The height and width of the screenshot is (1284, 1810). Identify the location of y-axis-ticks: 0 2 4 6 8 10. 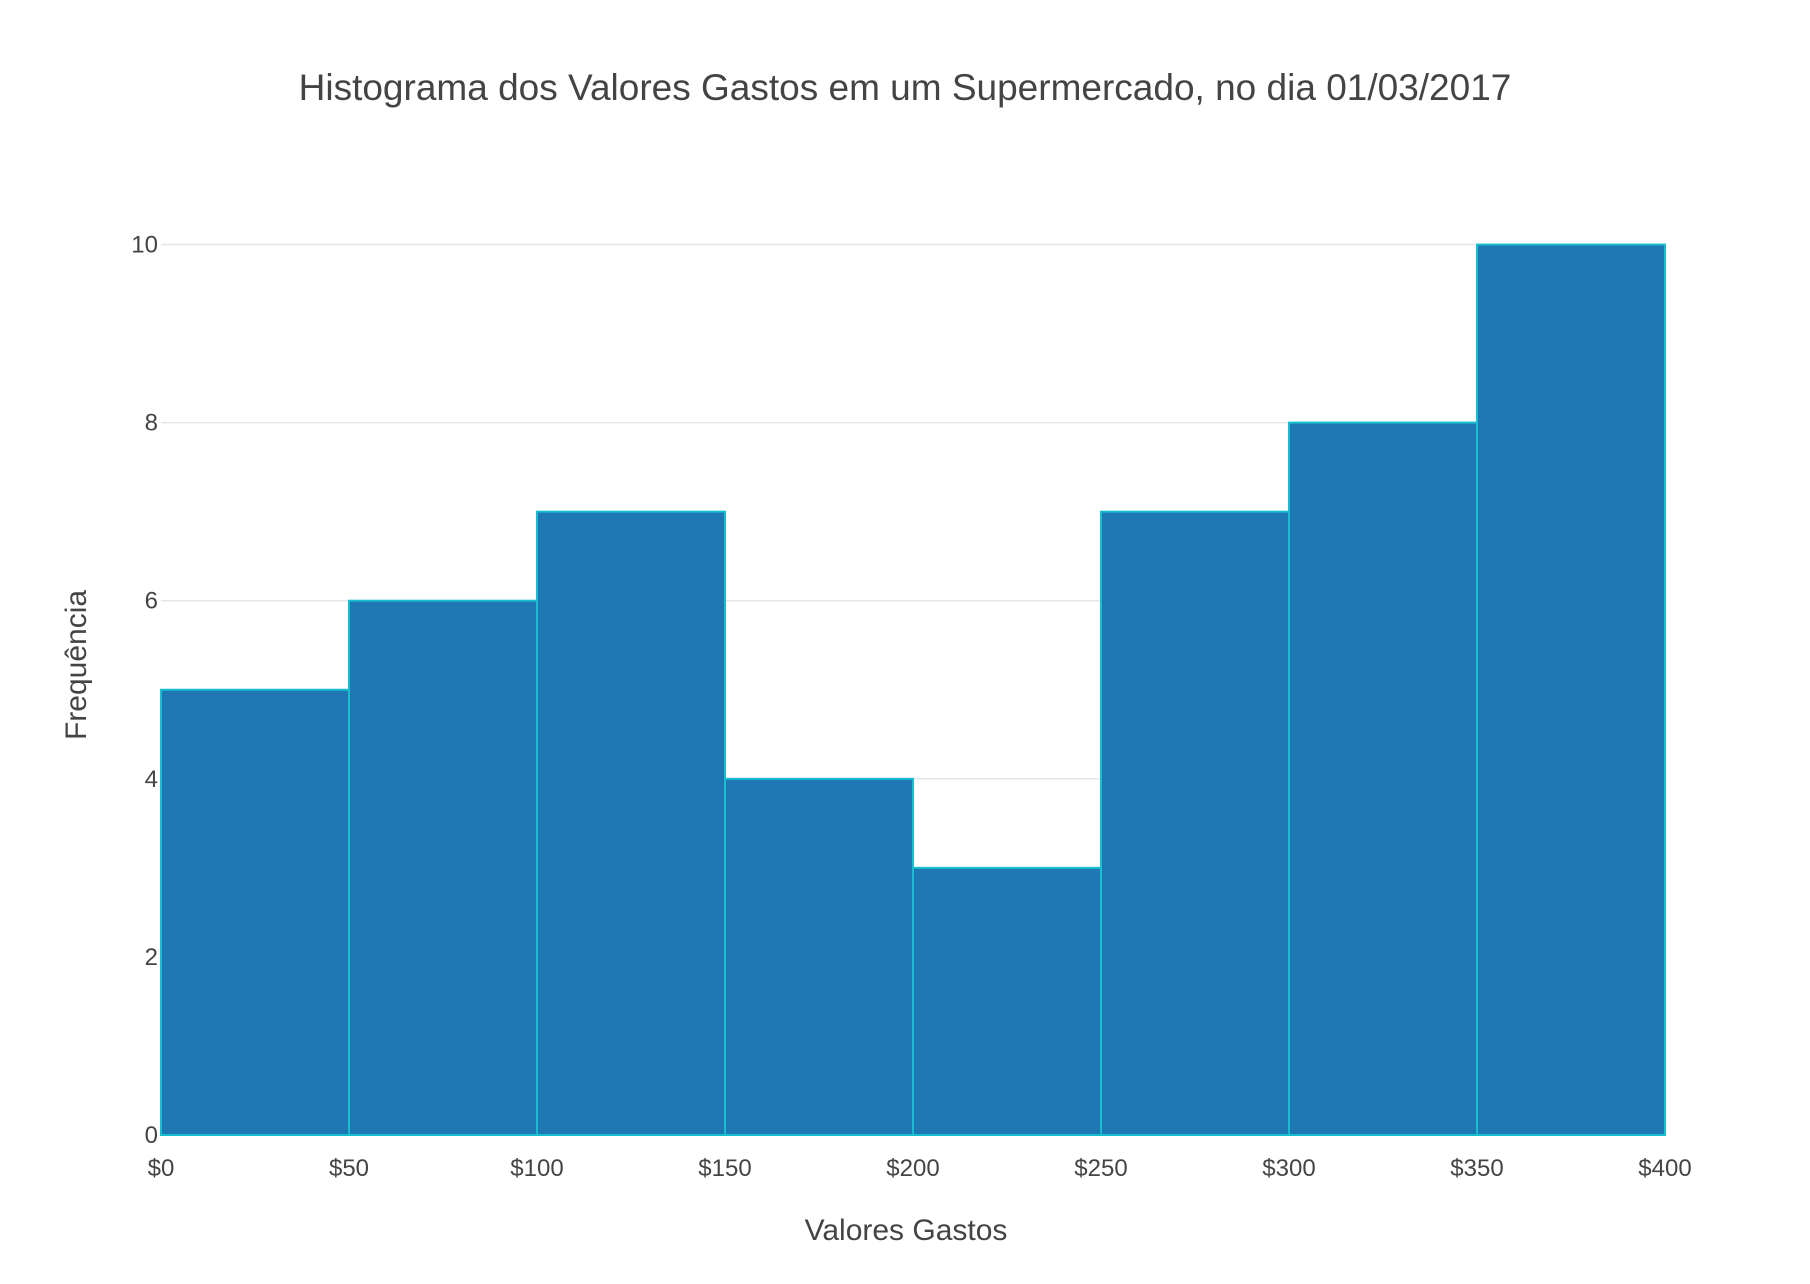
(144, 690).